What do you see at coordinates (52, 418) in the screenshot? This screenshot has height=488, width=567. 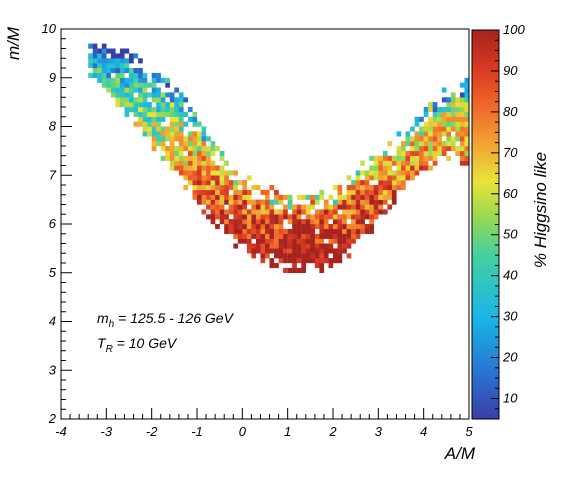 I see `y-tick-label: 2` at bounding box center [52, 418].